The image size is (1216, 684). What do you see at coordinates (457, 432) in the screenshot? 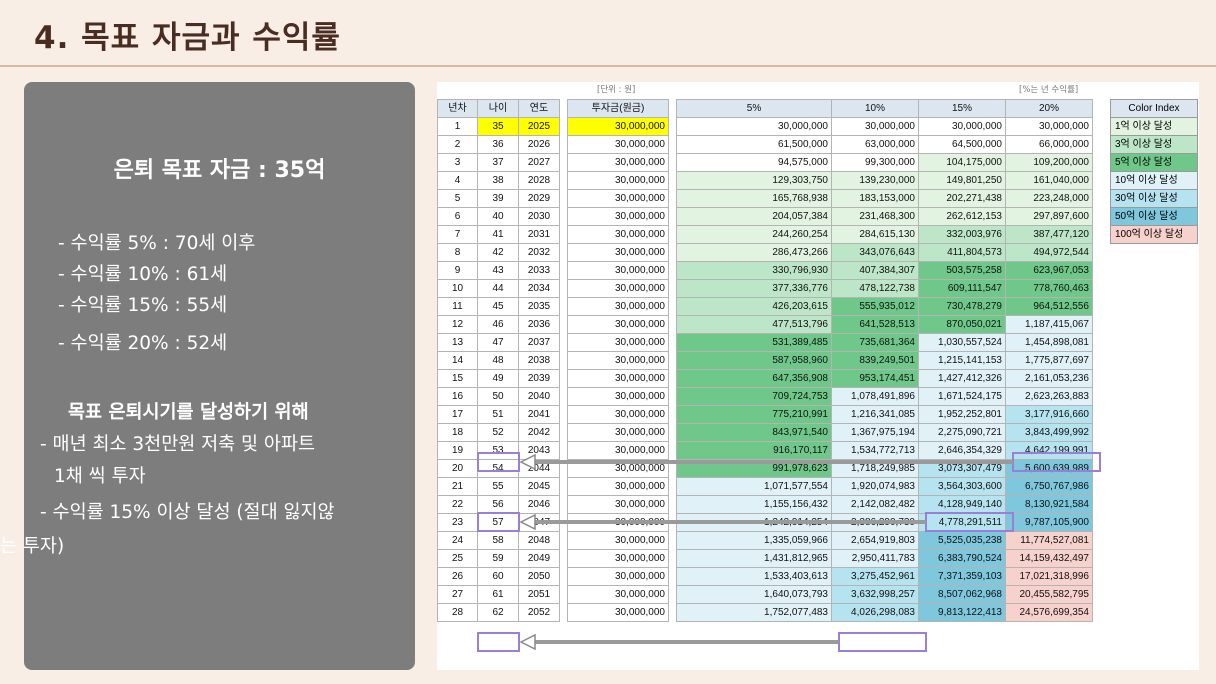
I see `cell-year-index: 18` at bounding box center [457, 432].